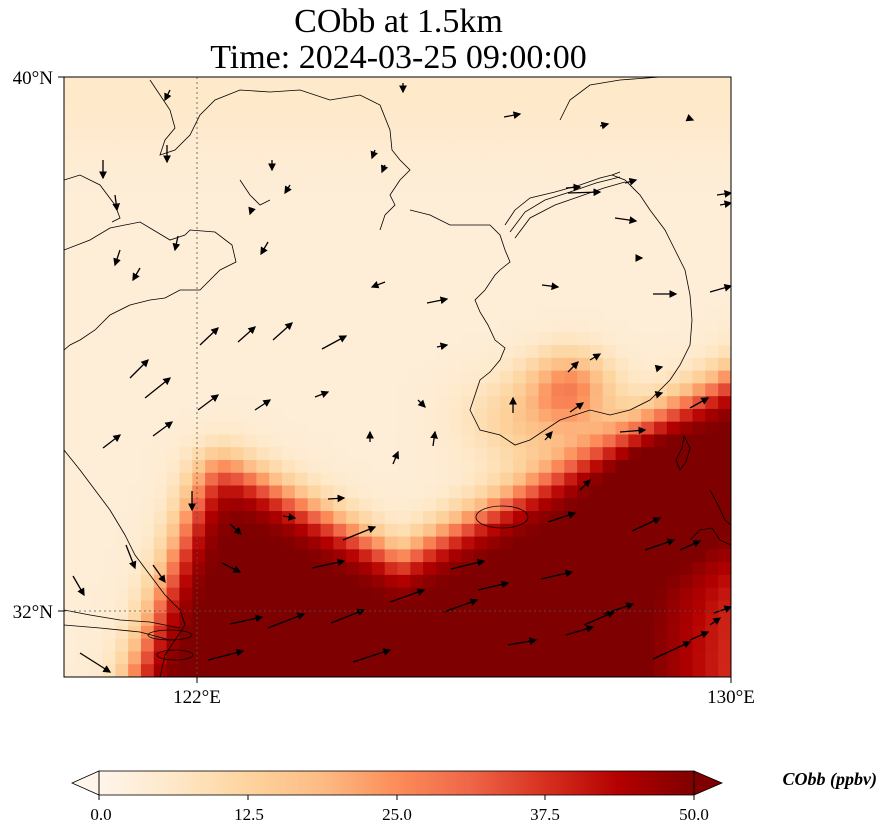  What do you see at coordinates (421, 403) in the screenshot?
I see `wind-arrow` at bounding box center [421, 403].